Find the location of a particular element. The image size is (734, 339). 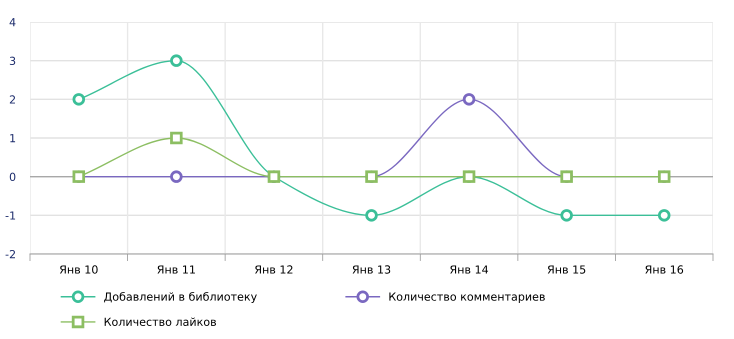

x-tick-label: Янв 10 is located at coordinates (79, 269).